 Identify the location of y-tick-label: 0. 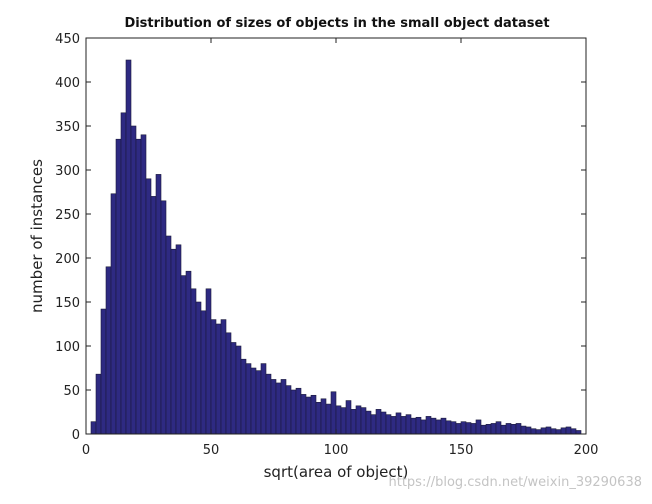
(76, 435).